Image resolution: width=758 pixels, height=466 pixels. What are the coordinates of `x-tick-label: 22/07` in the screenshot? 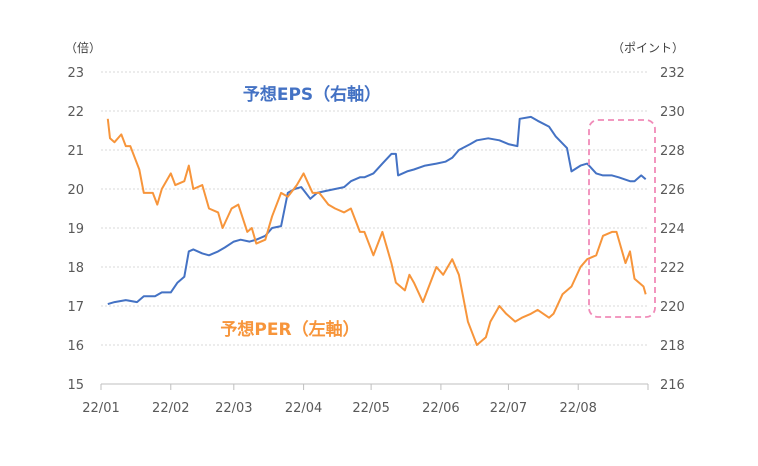 It's located at (508, 408).